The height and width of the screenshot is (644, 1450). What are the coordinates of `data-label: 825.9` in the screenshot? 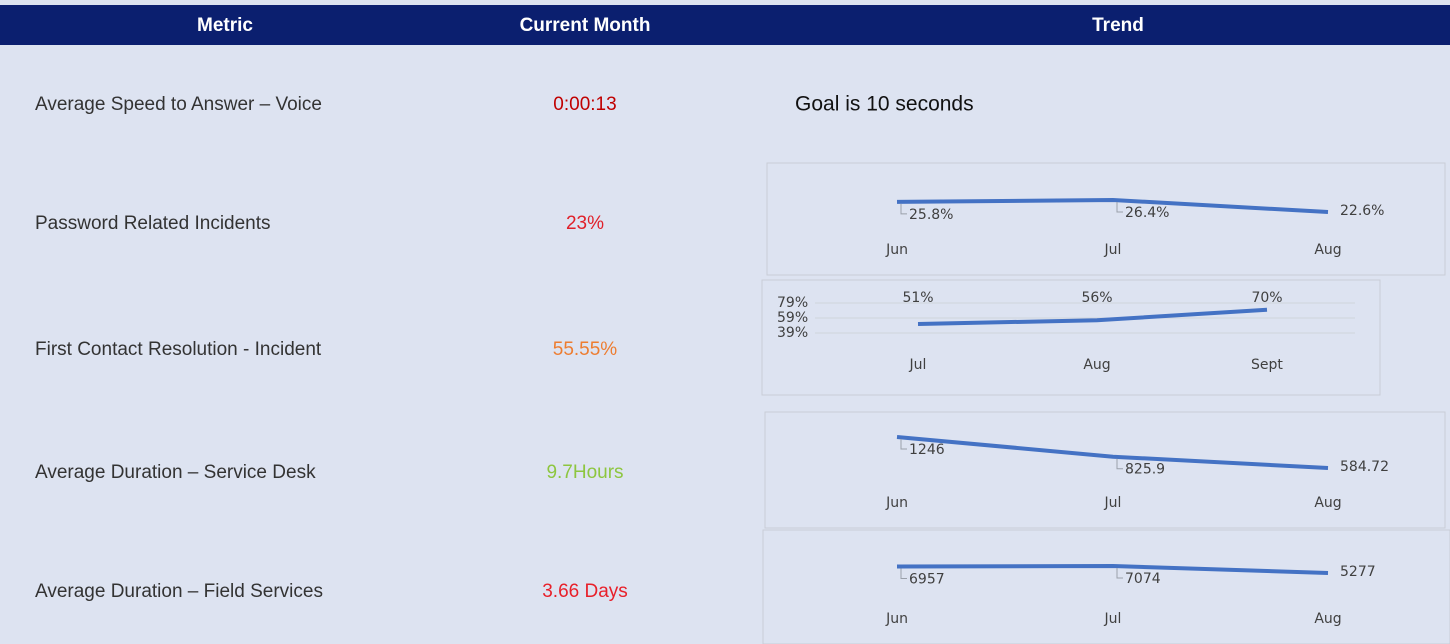 It's located at (1145, 470).